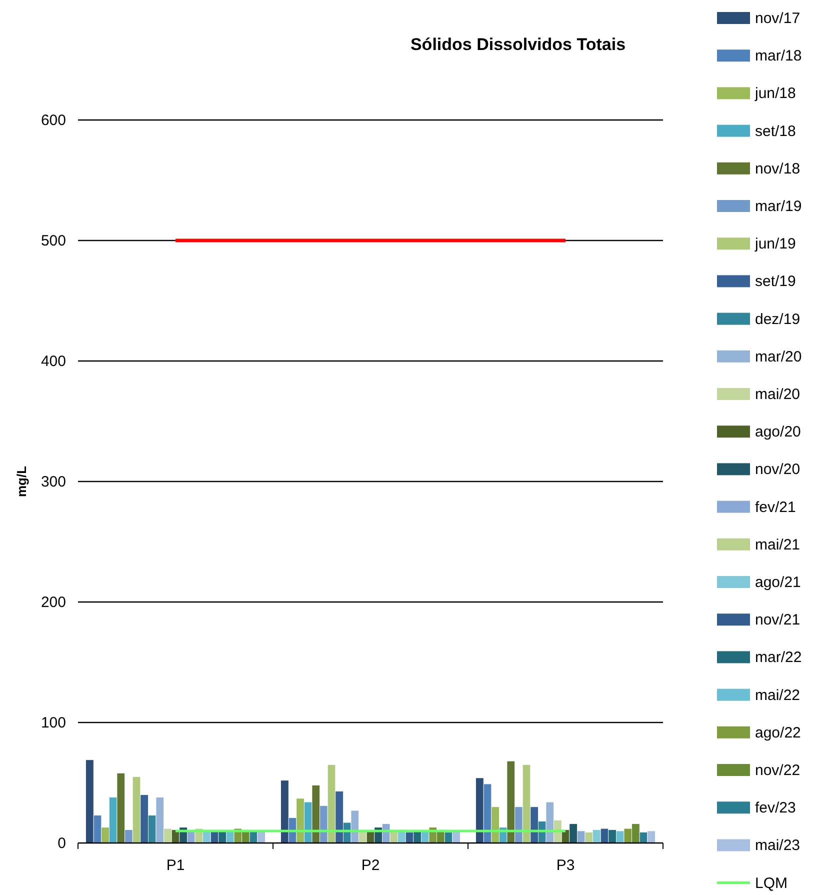 The image size is (826, 895). I want to click on legend-label: jun/18, so click(775, 93).